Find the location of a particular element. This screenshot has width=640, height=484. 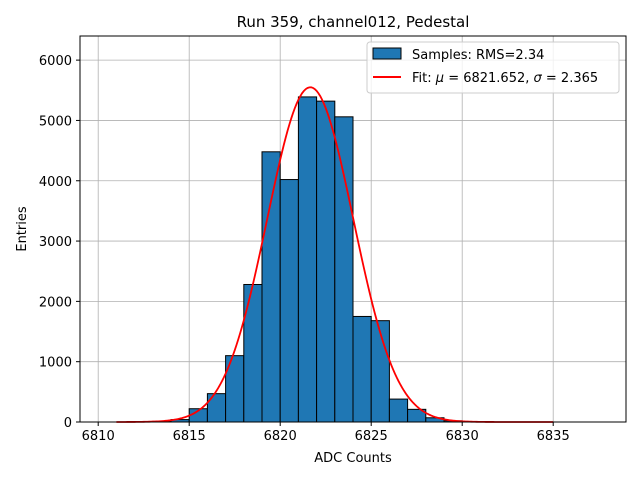

y-tick-label: 5000 is located at coordinates (55, 121).